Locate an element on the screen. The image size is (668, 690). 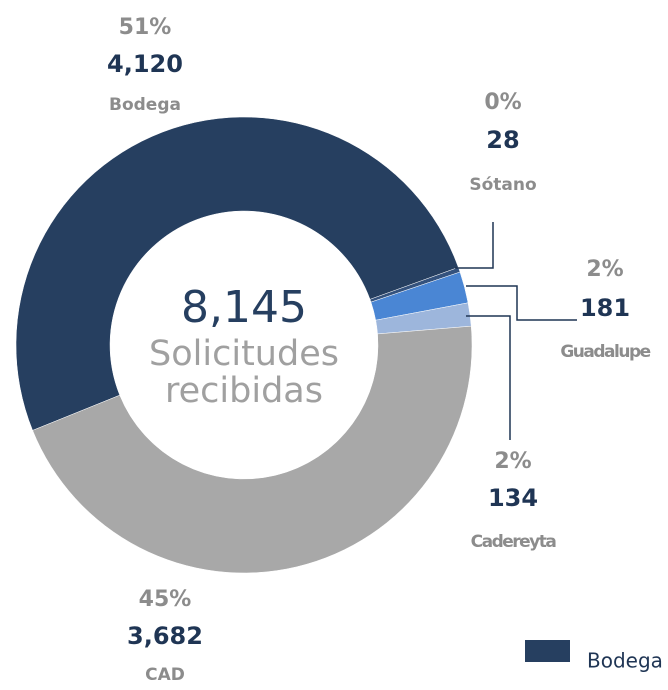
center-text: recibidas is located at coordinates (244, 391).